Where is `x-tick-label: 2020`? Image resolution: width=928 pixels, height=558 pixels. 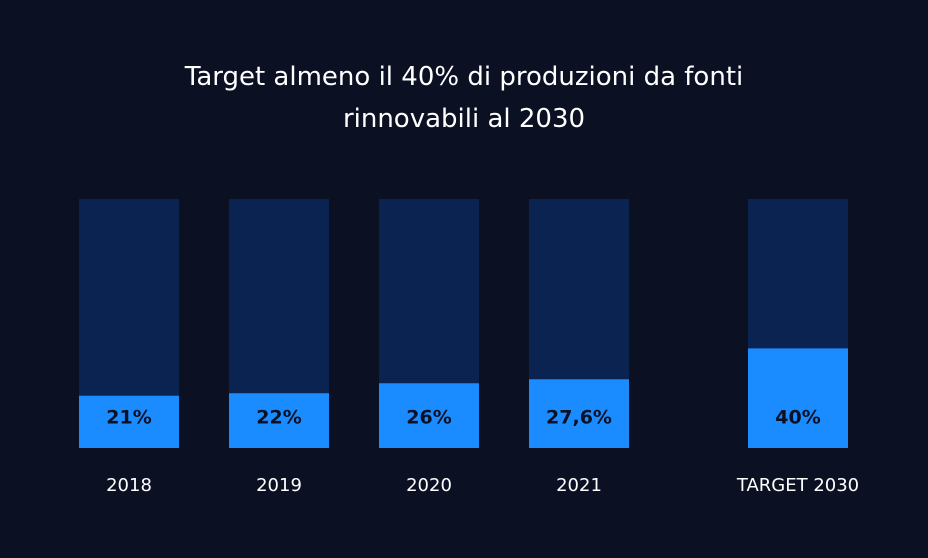
x-tick-label: 2020 is located at coordinates (429, 485).